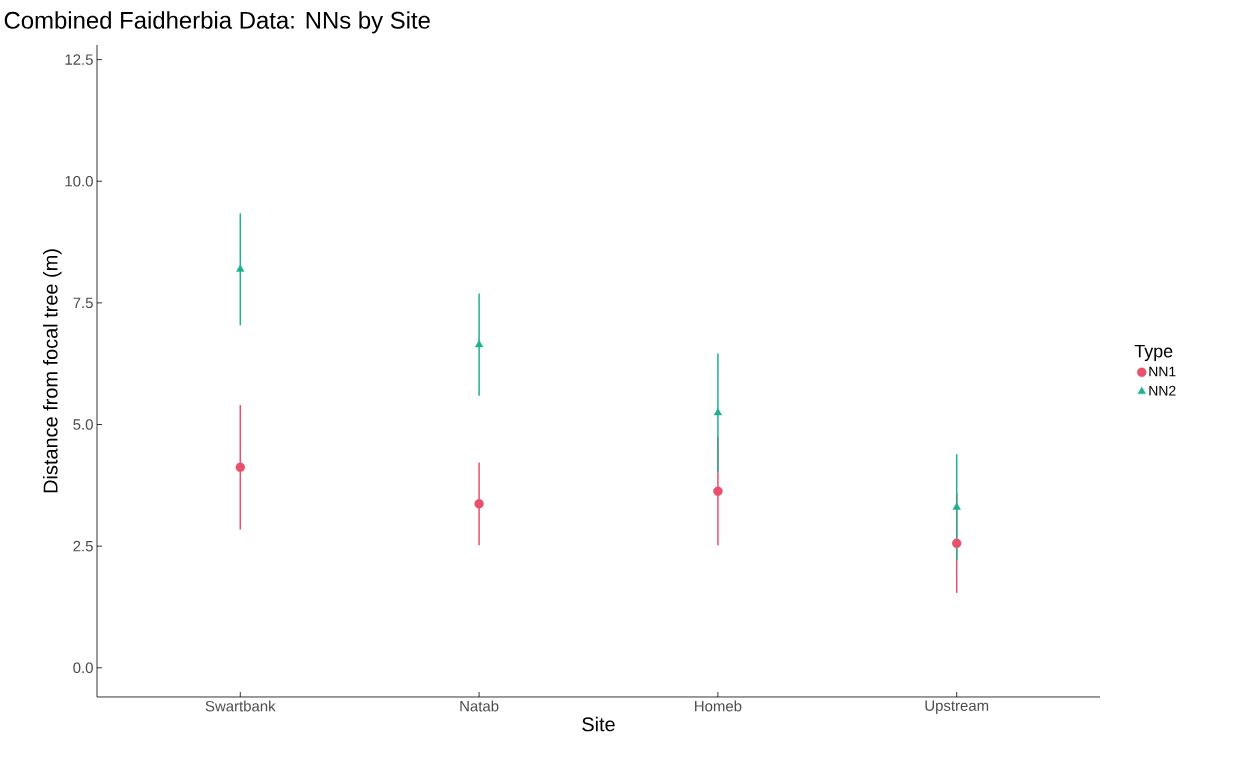  I want to click on legend-label: NN2, so click(1162, 390).